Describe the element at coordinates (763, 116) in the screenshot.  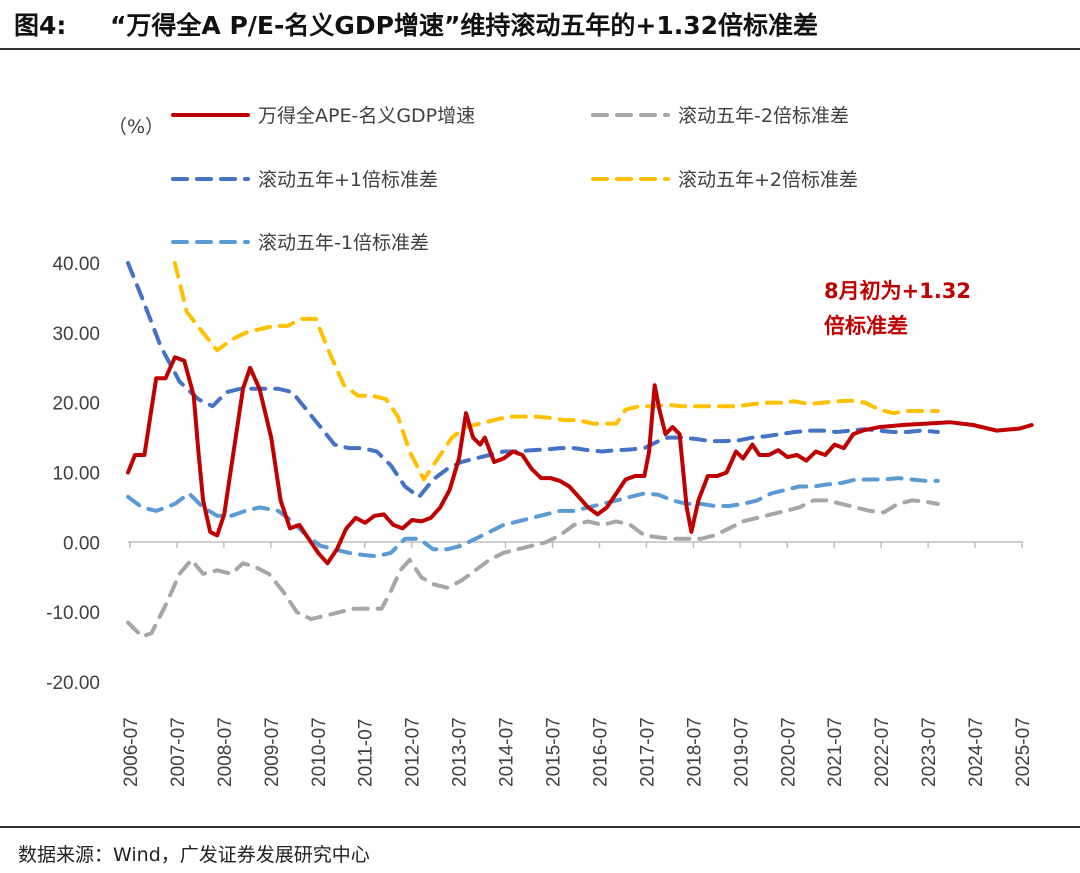
I see `legend-label: 滚动五年-2倍标准差` at that location.